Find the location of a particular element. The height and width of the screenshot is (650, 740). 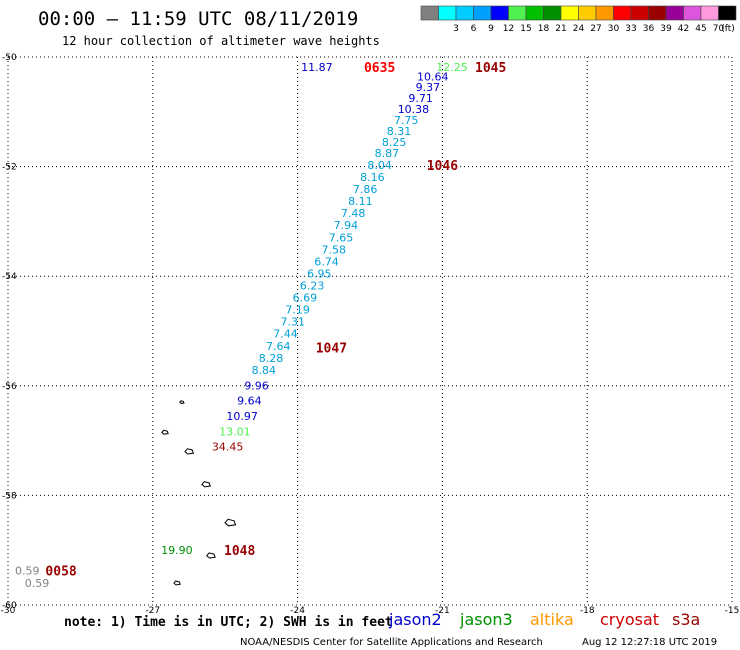

legend-label: 70 is located at coordinates (719, 29).